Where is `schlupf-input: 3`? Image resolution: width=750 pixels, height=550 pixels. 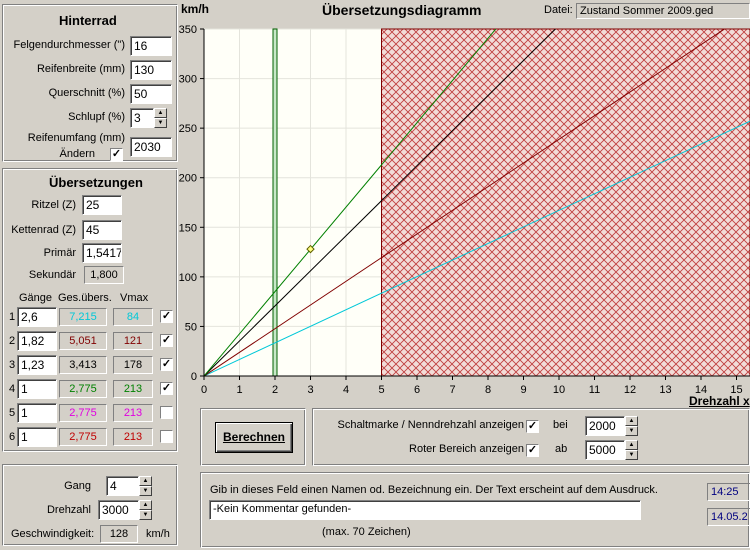 schlupf-input: 3 is located at coordinates (142, 118).